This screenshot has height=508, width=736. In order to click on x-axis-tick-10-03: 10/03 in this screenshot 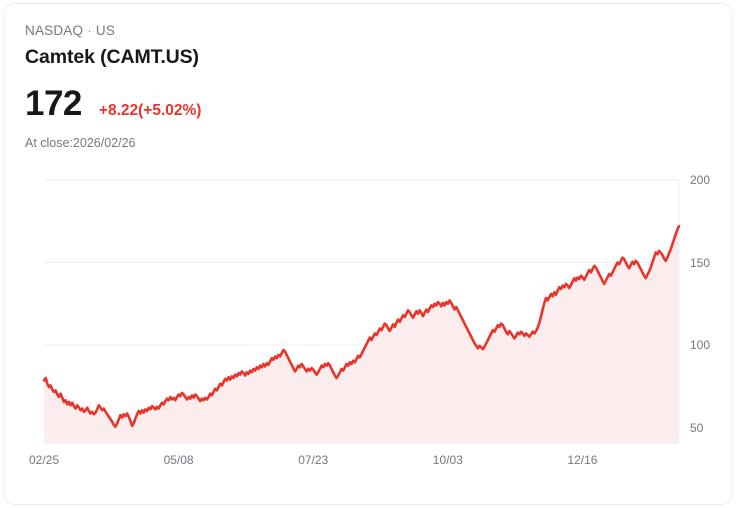, I will do `click(447, 460)`.